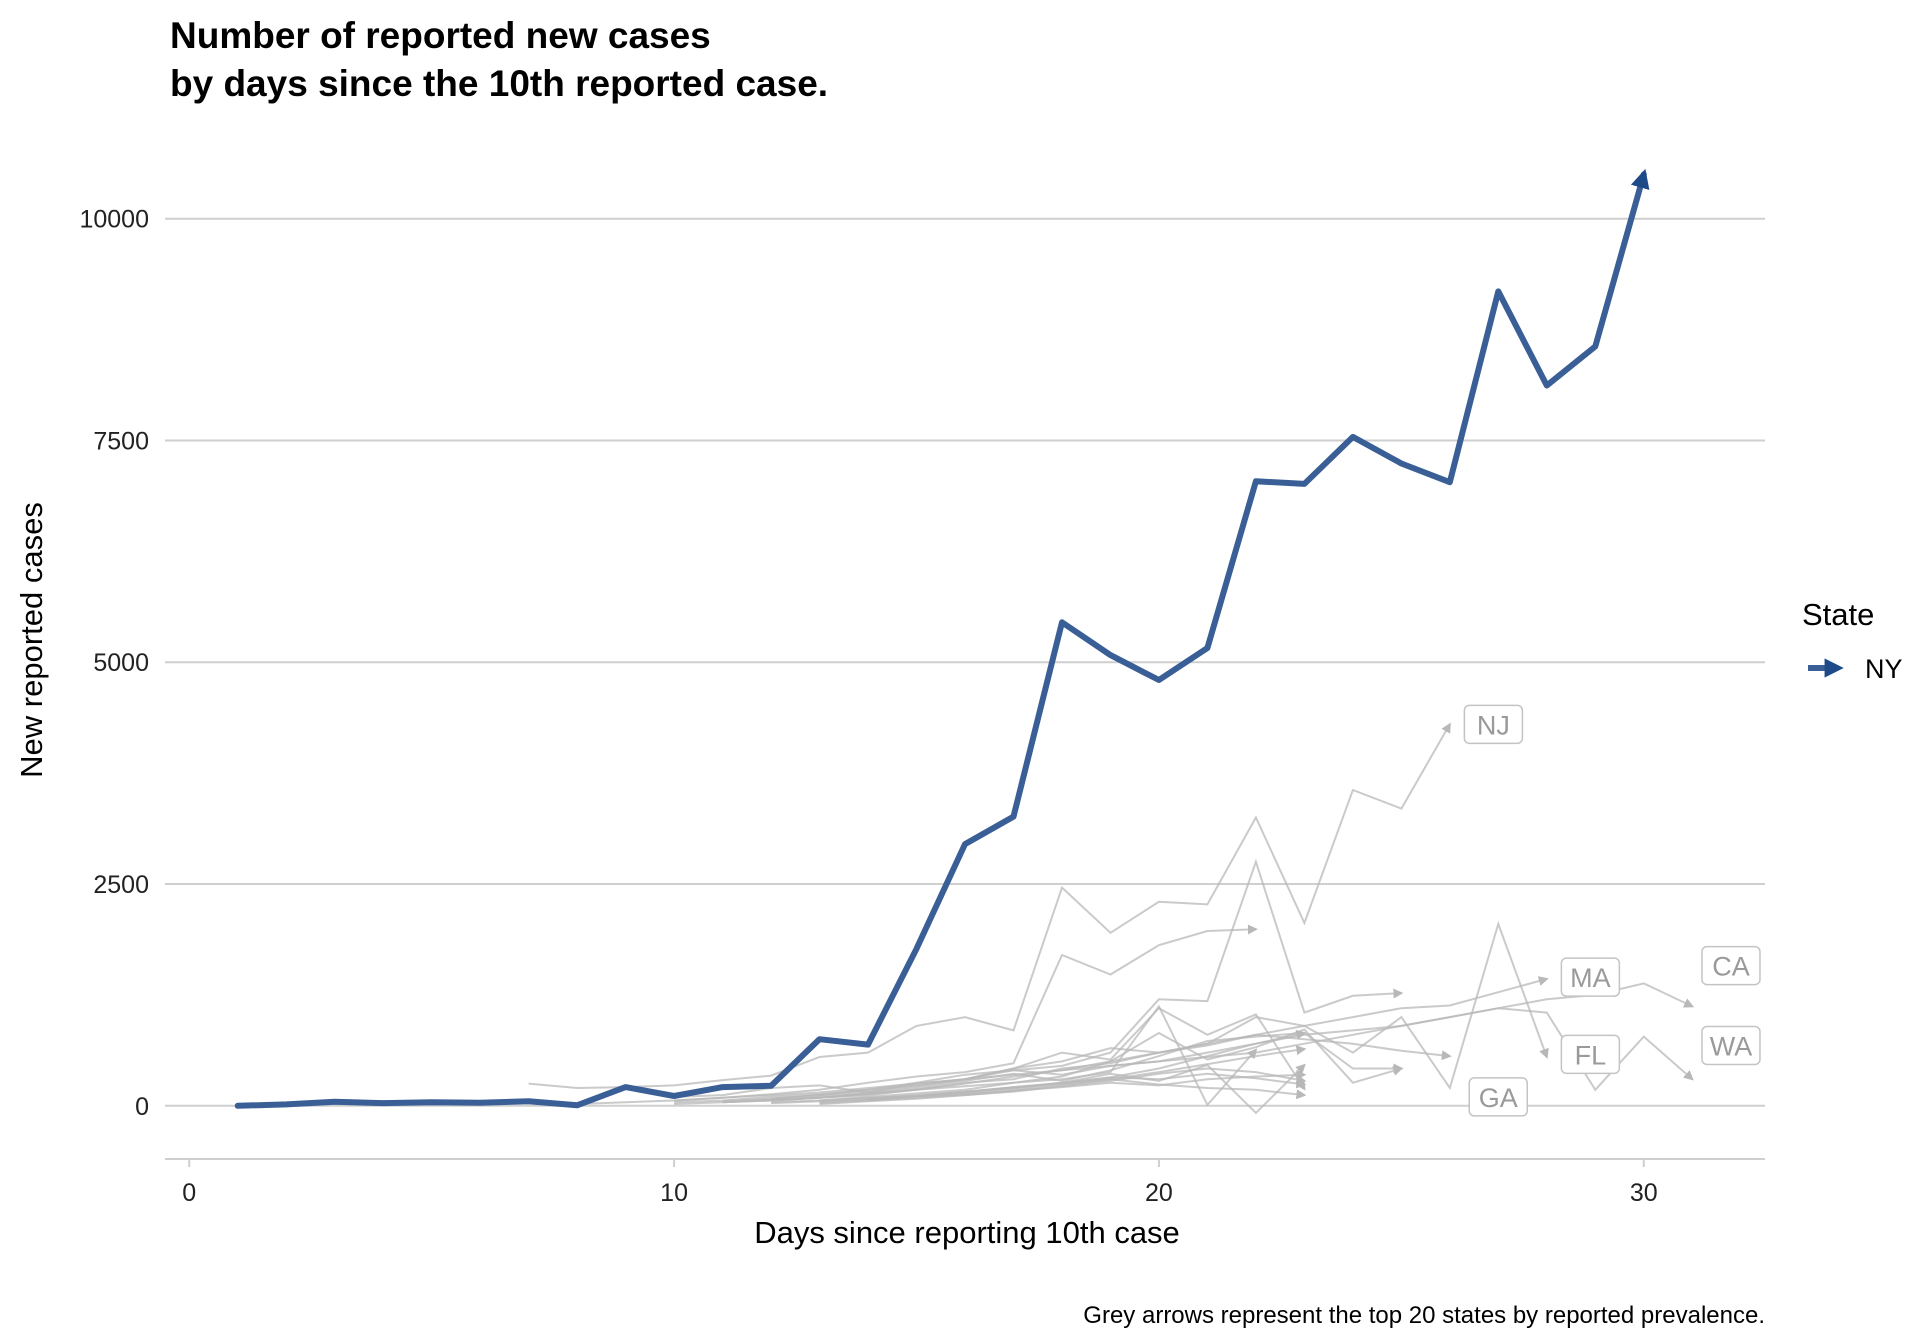 This screenshot has height=1344, width=1920. What do you see at coordinates (31, 640) in the screenshot?
I see `y-axis-title: New reported cases` at bounding box center [31, 640].